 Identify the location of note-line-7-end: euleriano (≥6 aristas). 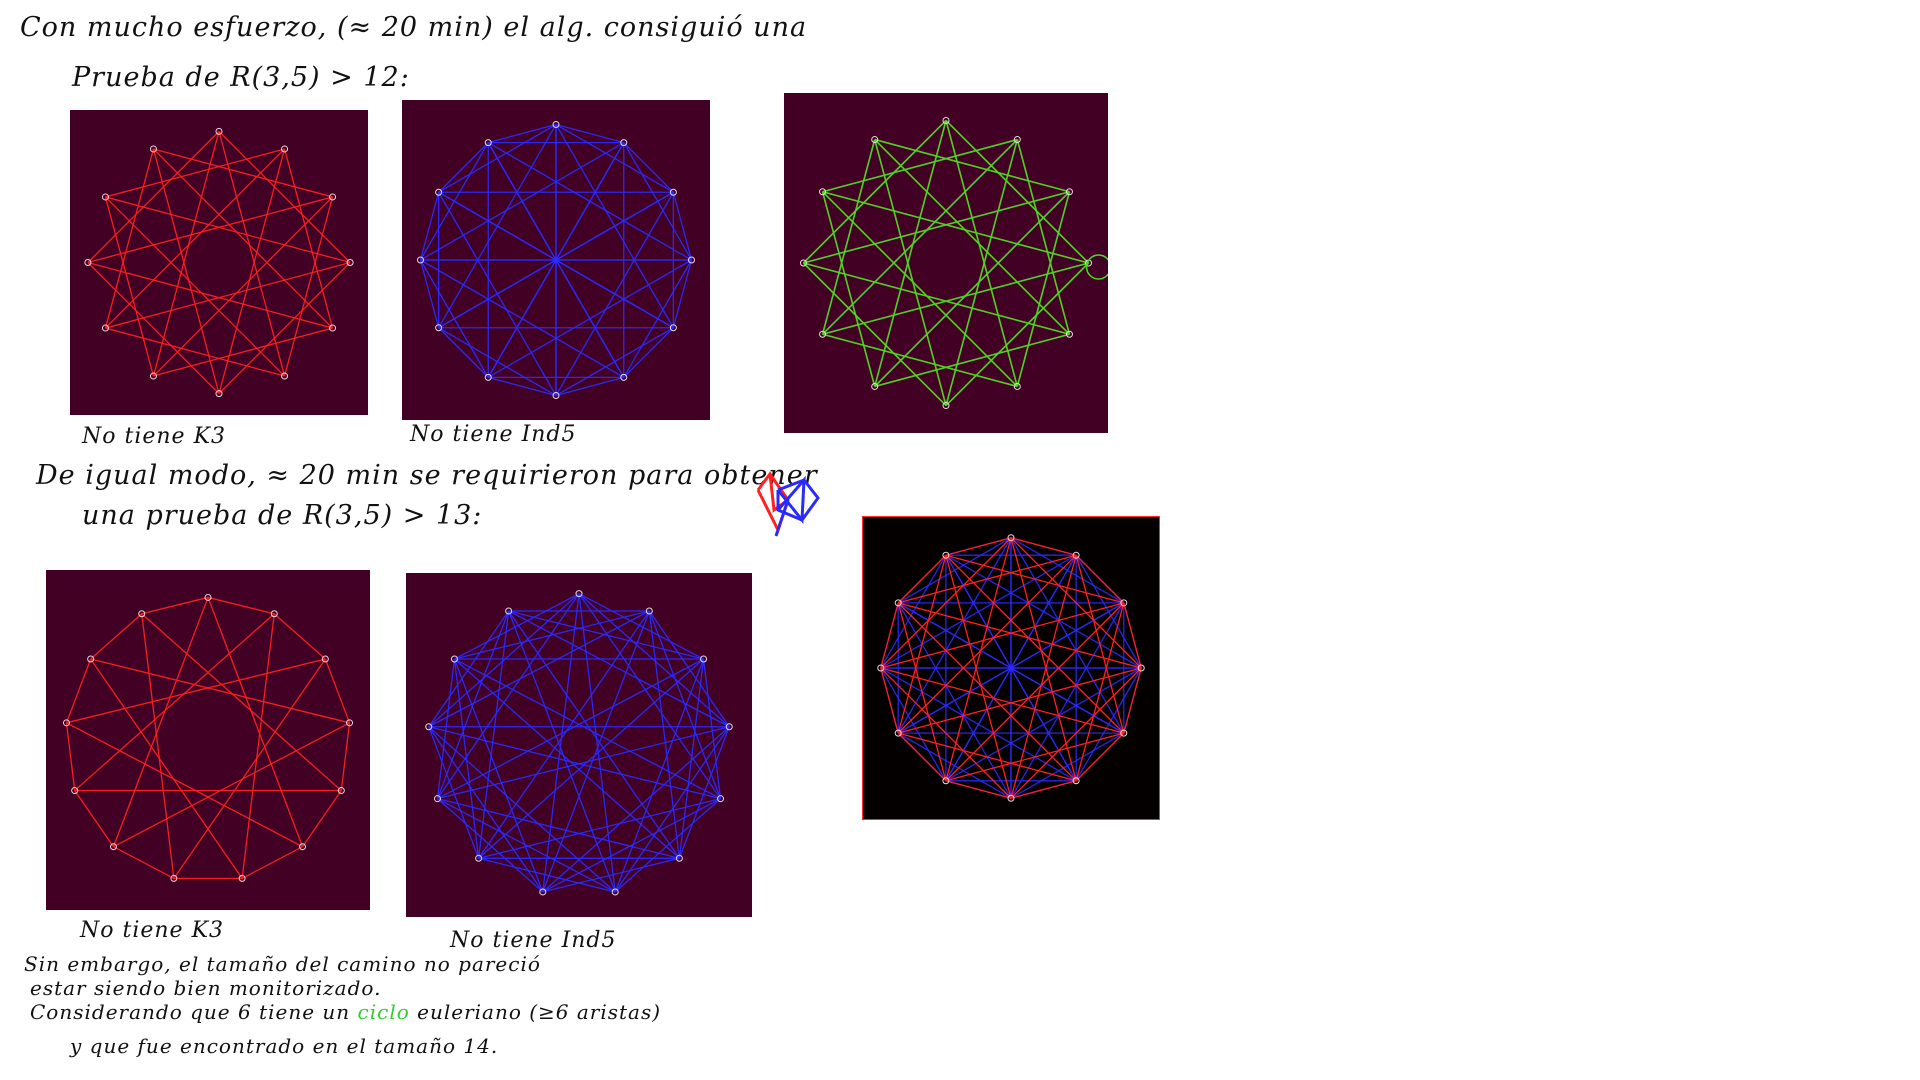
(539, 1012).